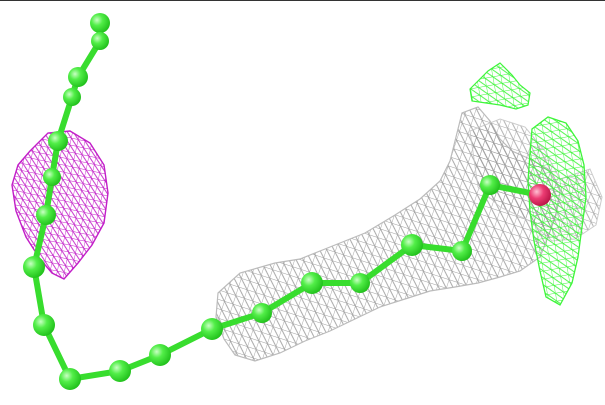 The width and height of the screenshot is (605, 405). Describe the element at coordinates (60, 205) in the screenshot. I see `negative-difference-mesh` at that location.